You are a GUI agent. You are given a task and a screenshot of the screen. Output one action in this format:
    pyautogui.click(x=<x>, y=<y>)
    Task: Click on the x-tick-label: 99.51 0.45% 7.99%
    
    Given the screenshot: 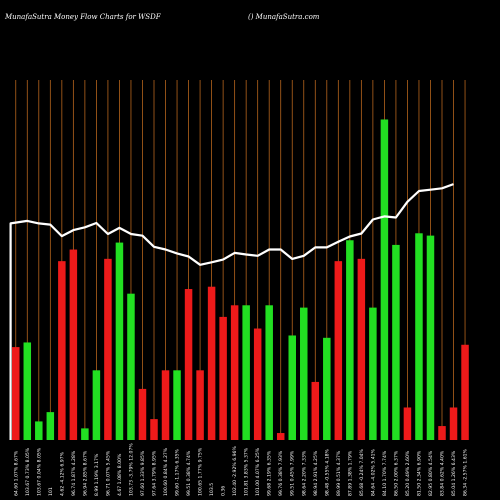 What is the action you would take?
    pyautogui.click(x=293, y=473)
    